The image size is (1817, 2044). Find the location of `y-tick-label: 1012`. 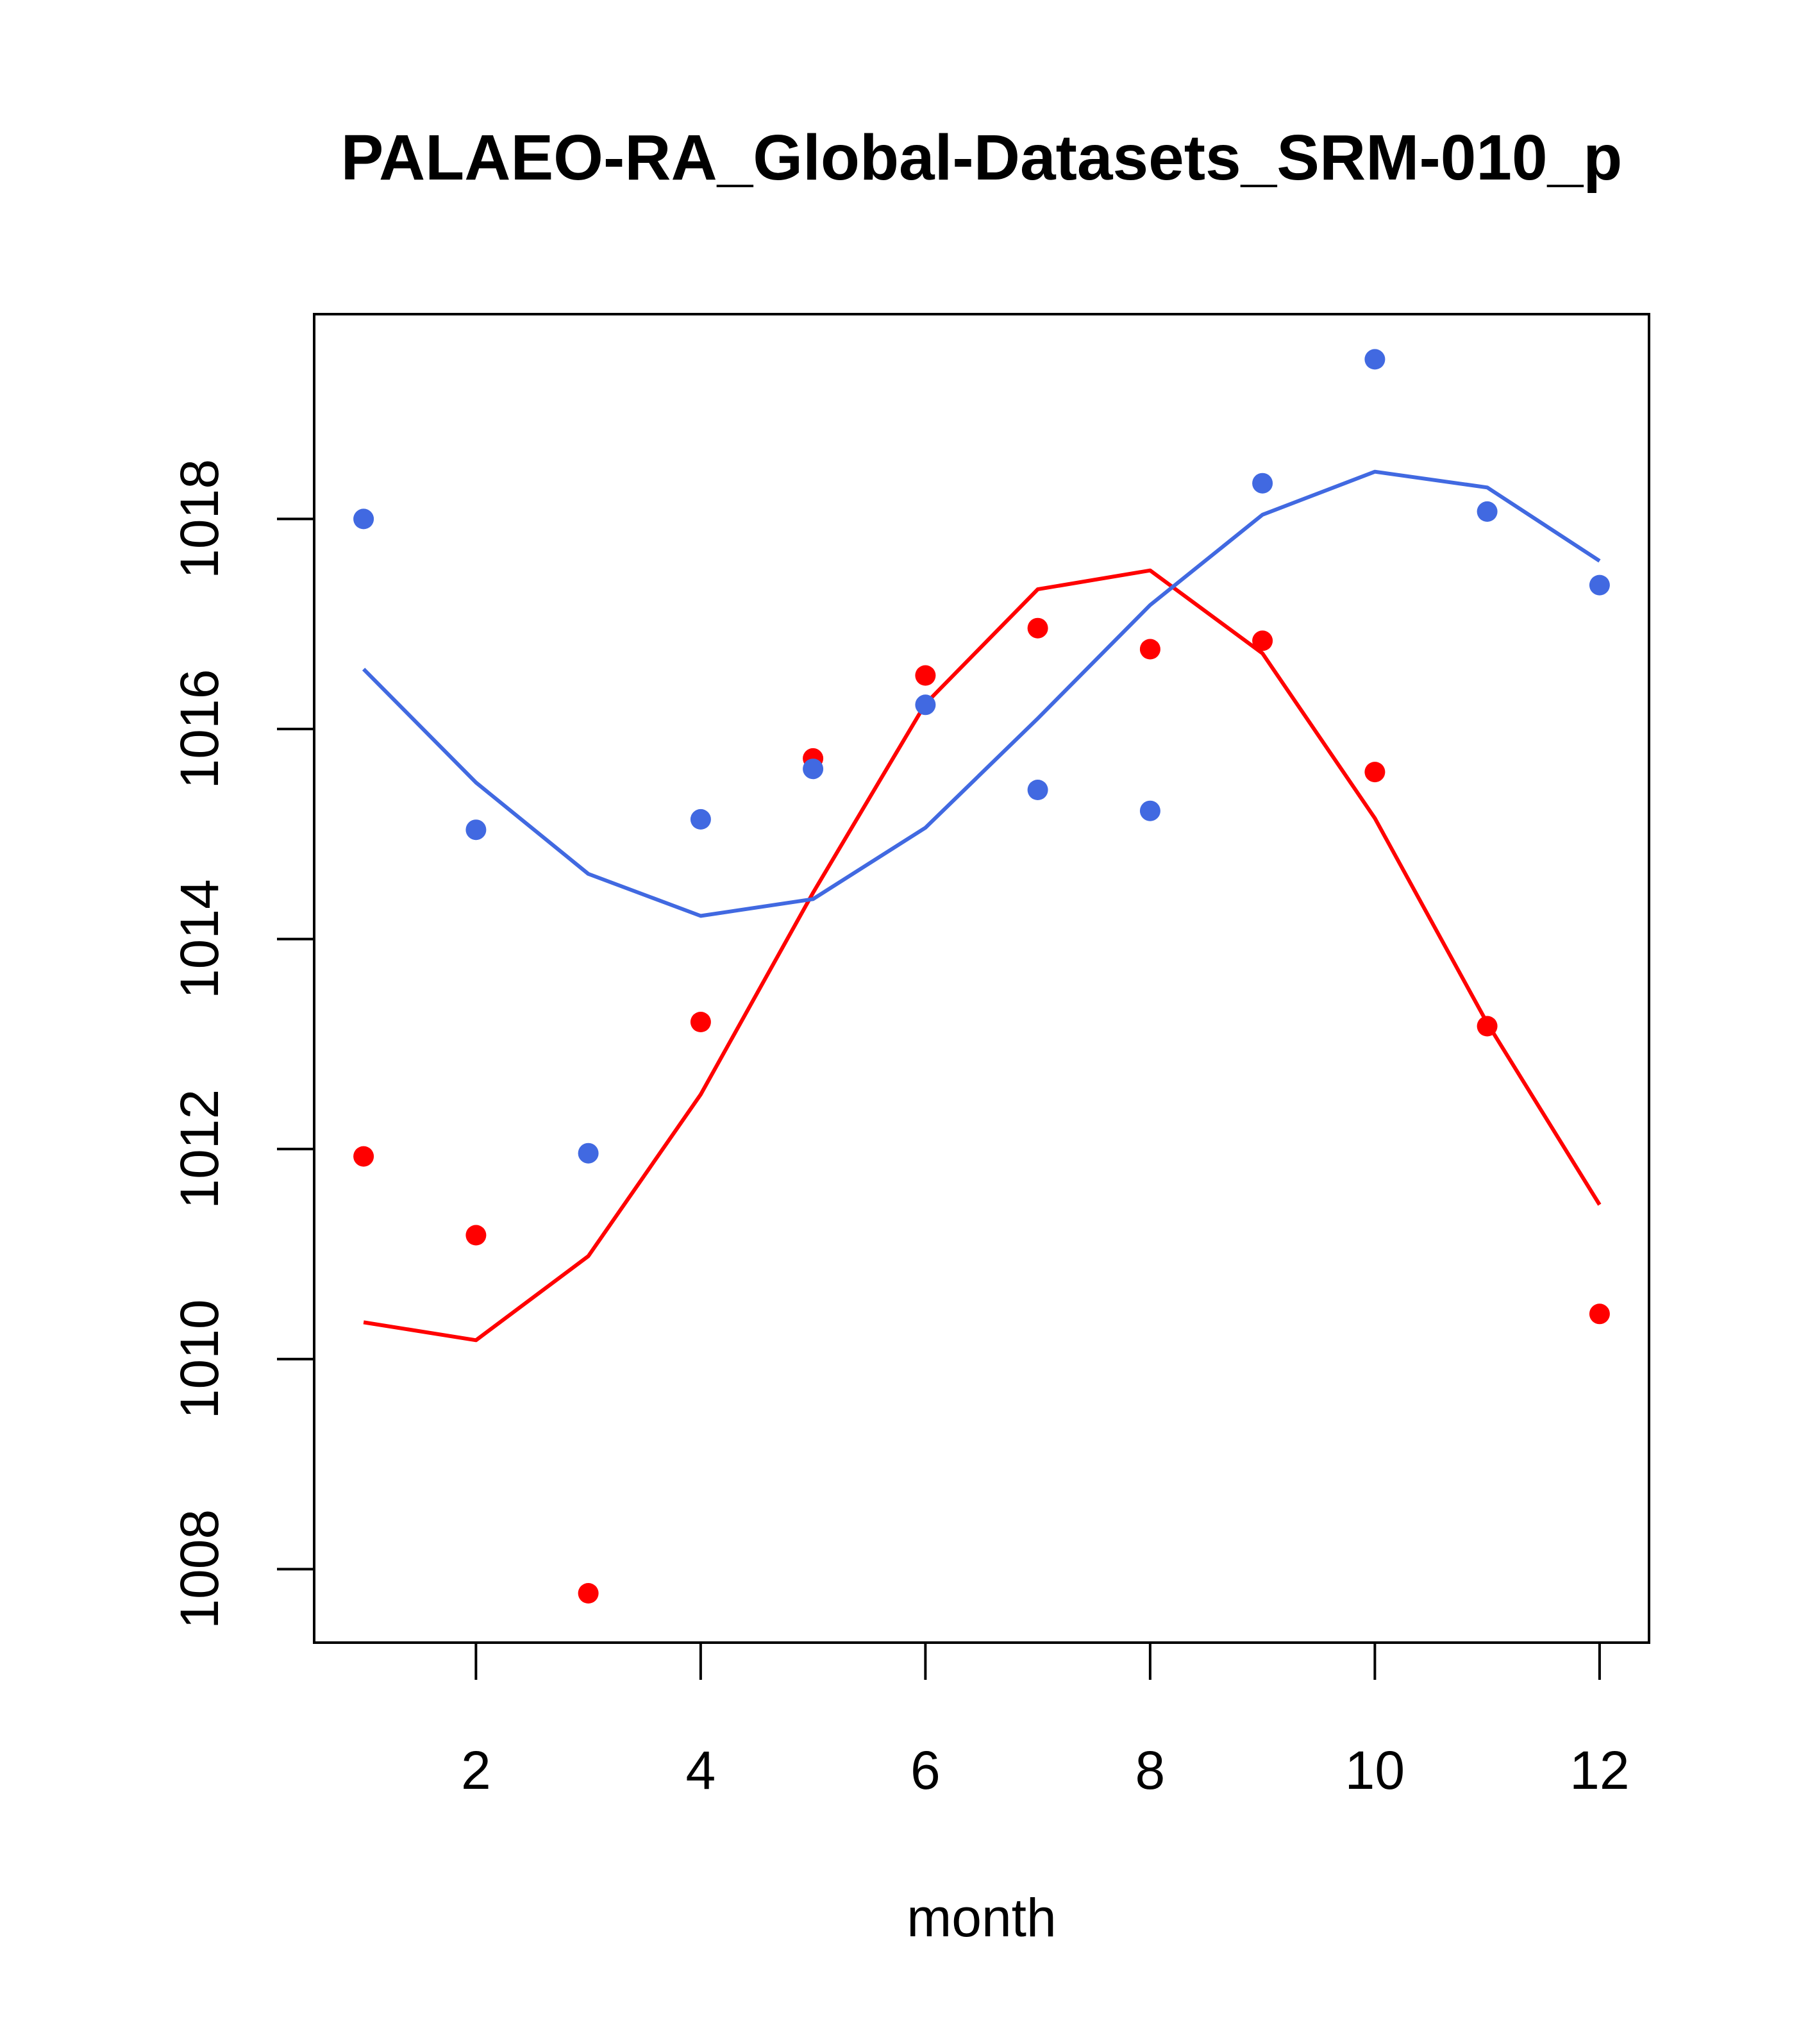

y-tick-label: 1012 is located at coordinates (200, 1149).